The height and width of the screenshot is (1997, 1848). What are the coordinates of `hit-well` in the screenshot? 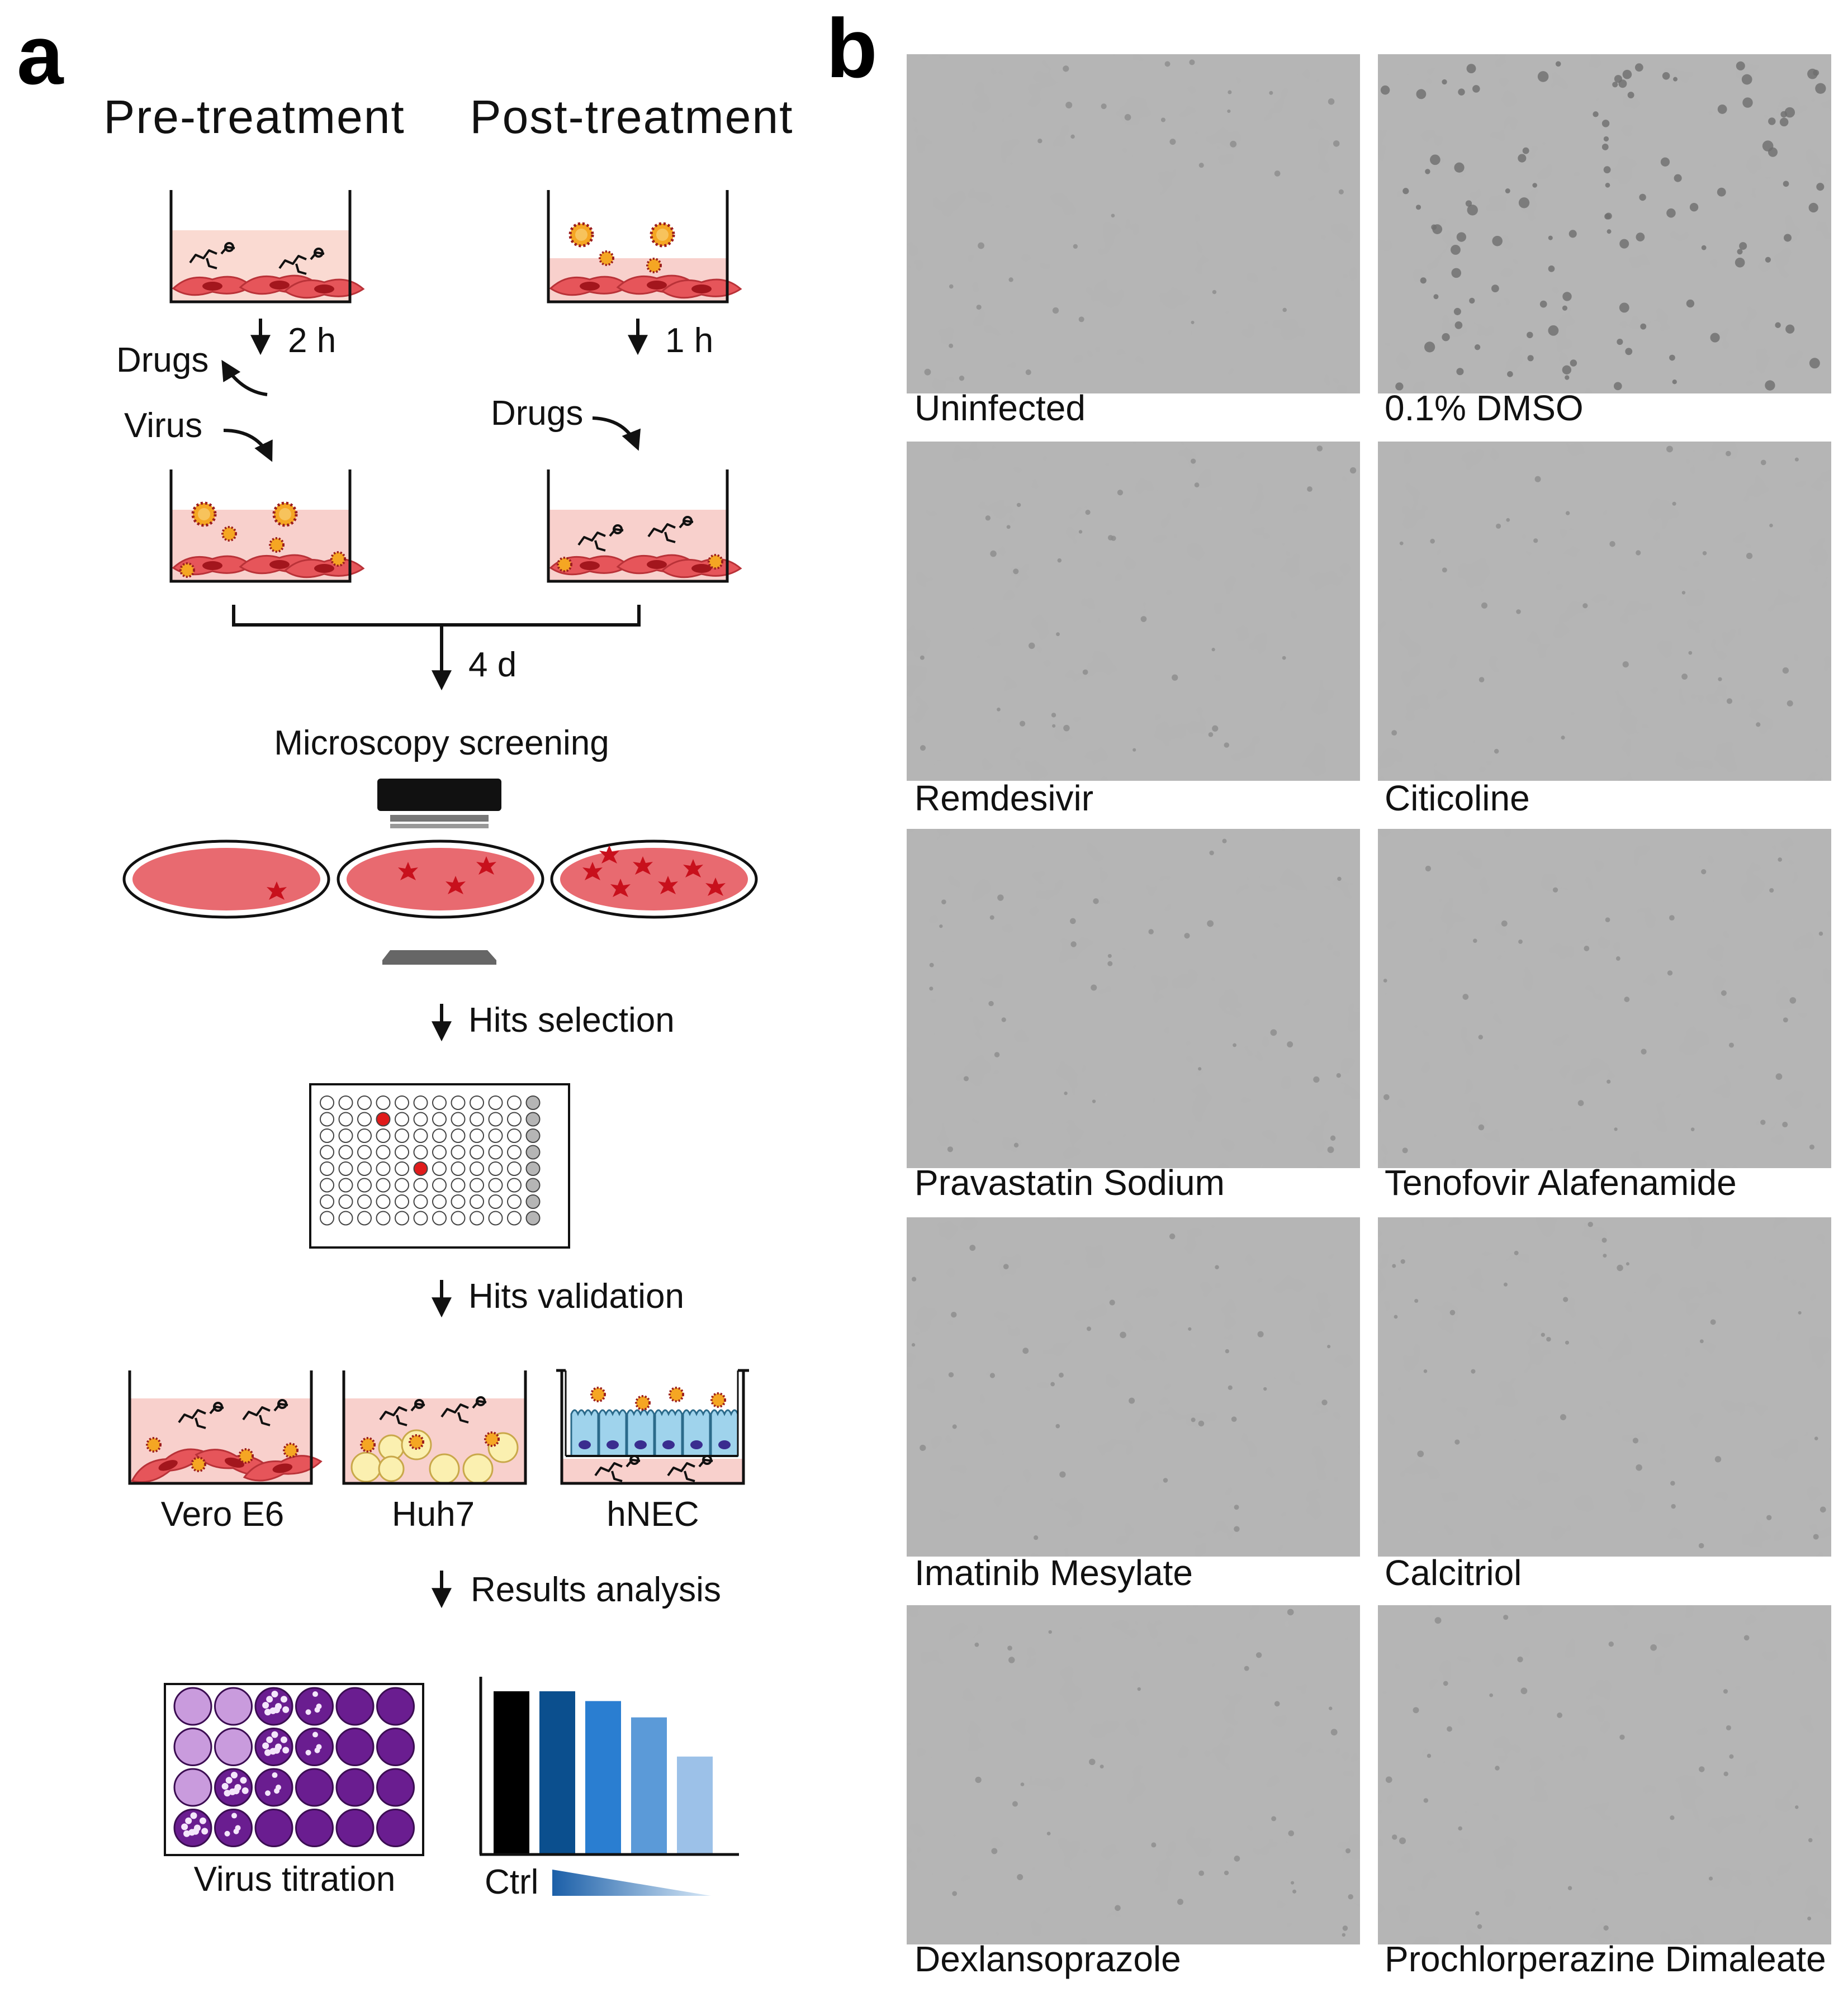 It's located at (420, 1168).